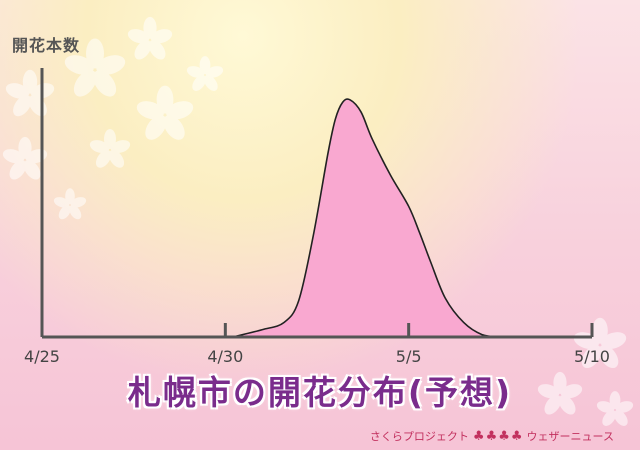 This screenshot has height=450, width=640. Describe the element at coordinates (497, 436) in the screenshot. I see `cherry-tree-icon: ♣ ♣ ♣ ♣` at that location.